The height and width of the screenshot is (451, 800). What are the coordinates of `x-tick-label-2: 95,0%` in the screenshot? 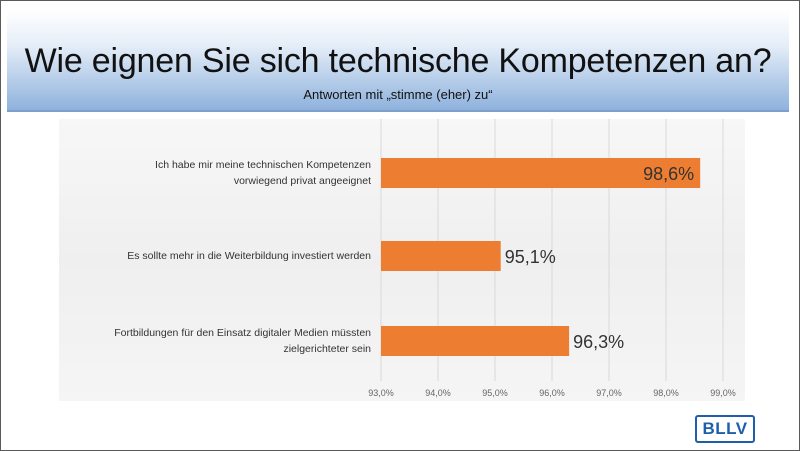 It's located at (495, 393).